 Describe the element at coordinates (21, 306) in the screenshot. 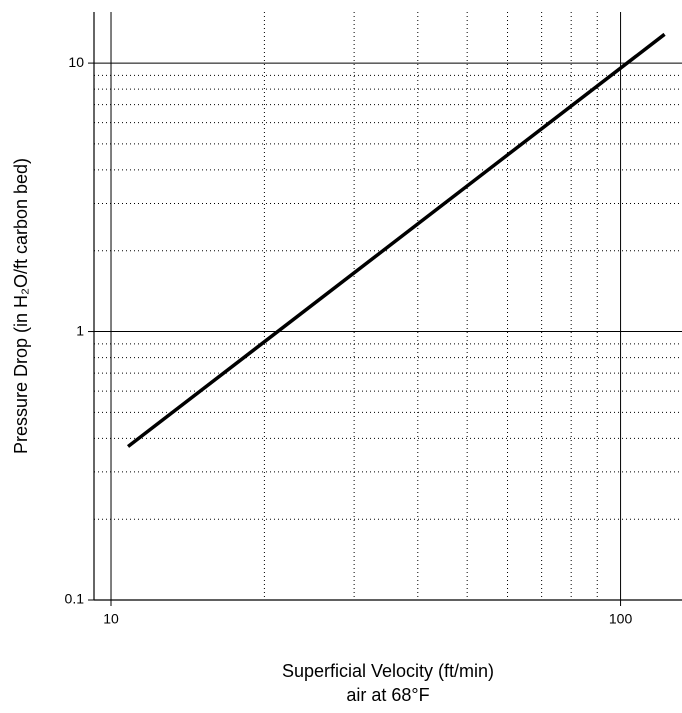

I see `y-axis-label: Pressure Drop (in H₂O/ft carbon bed)` at that location.